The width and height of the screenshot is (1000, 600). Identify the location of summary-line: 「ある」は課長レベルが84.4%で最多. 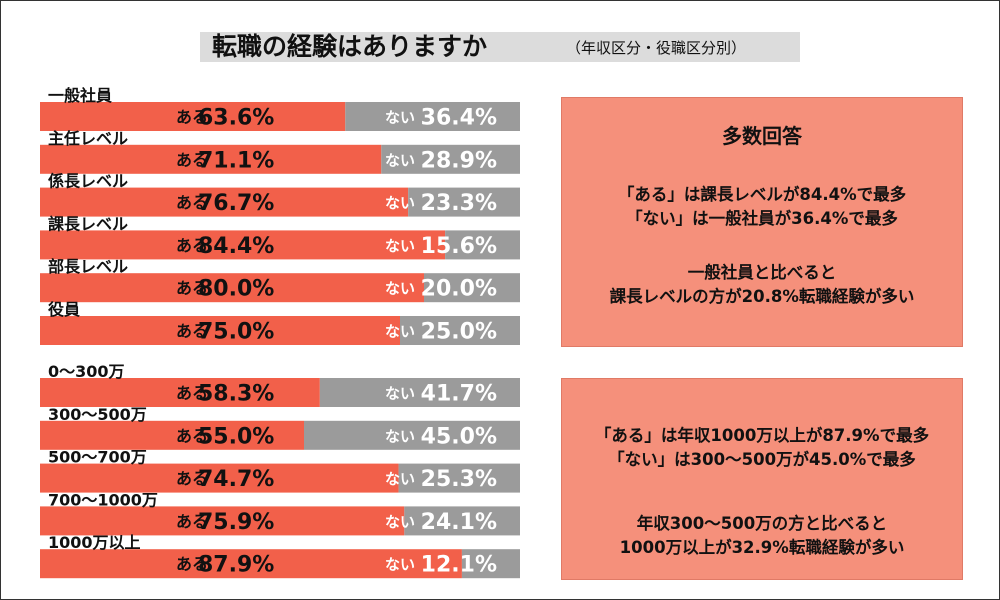
(762, 194).